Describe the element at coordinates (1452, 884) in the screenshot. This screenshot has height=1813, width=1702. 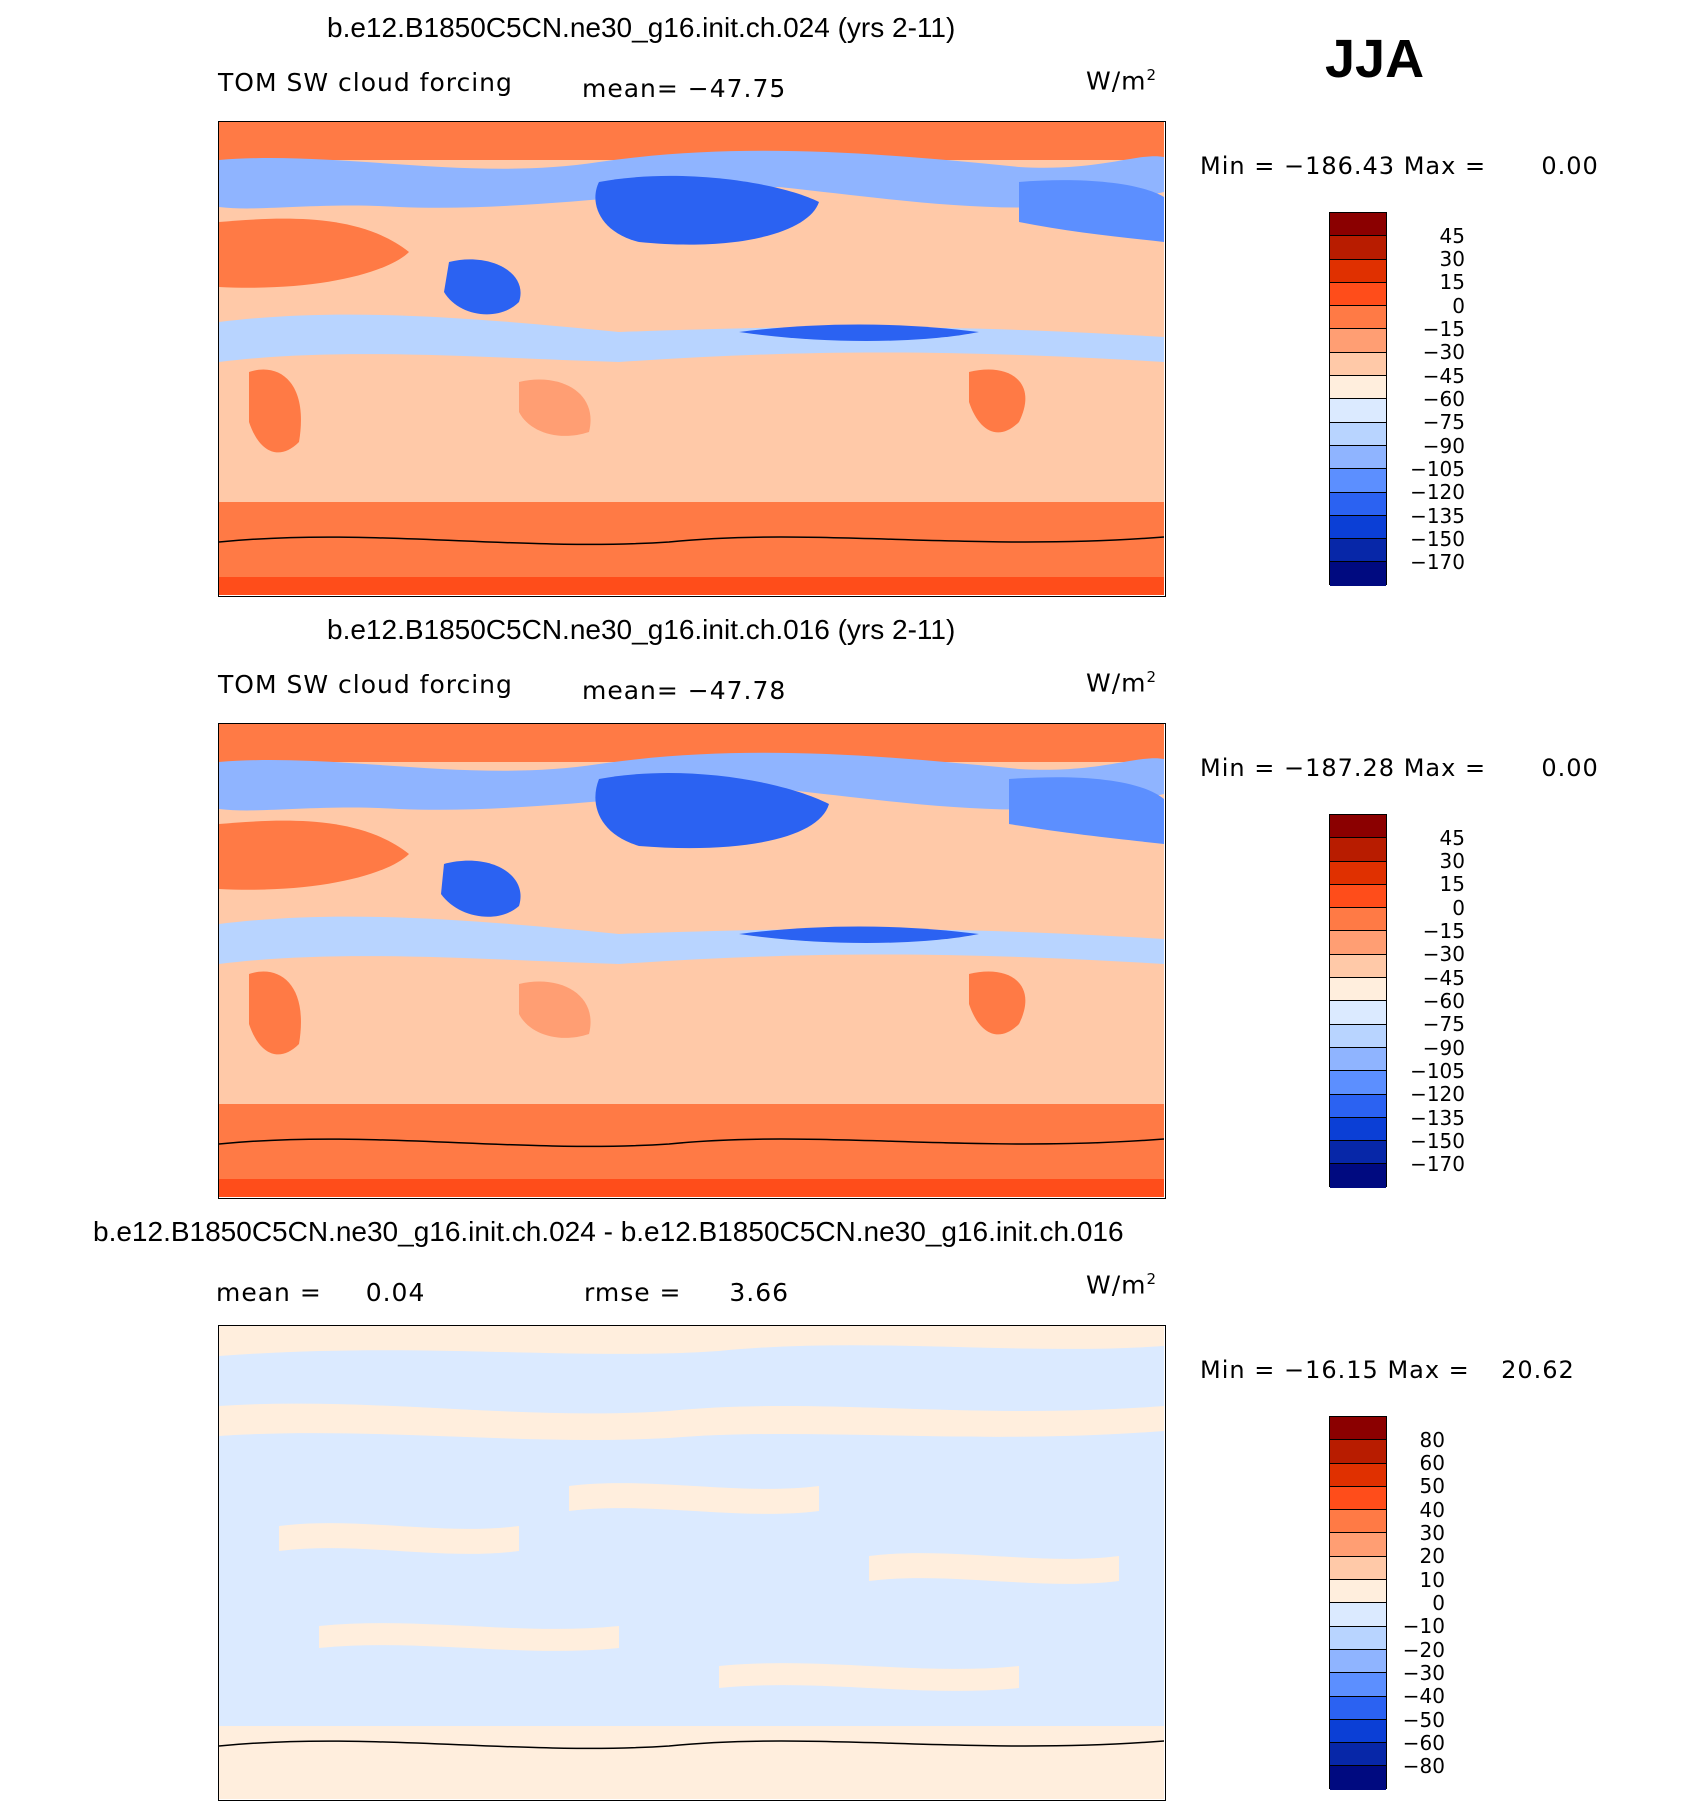
I see `panel2-colorbar-label: 15` at that location.